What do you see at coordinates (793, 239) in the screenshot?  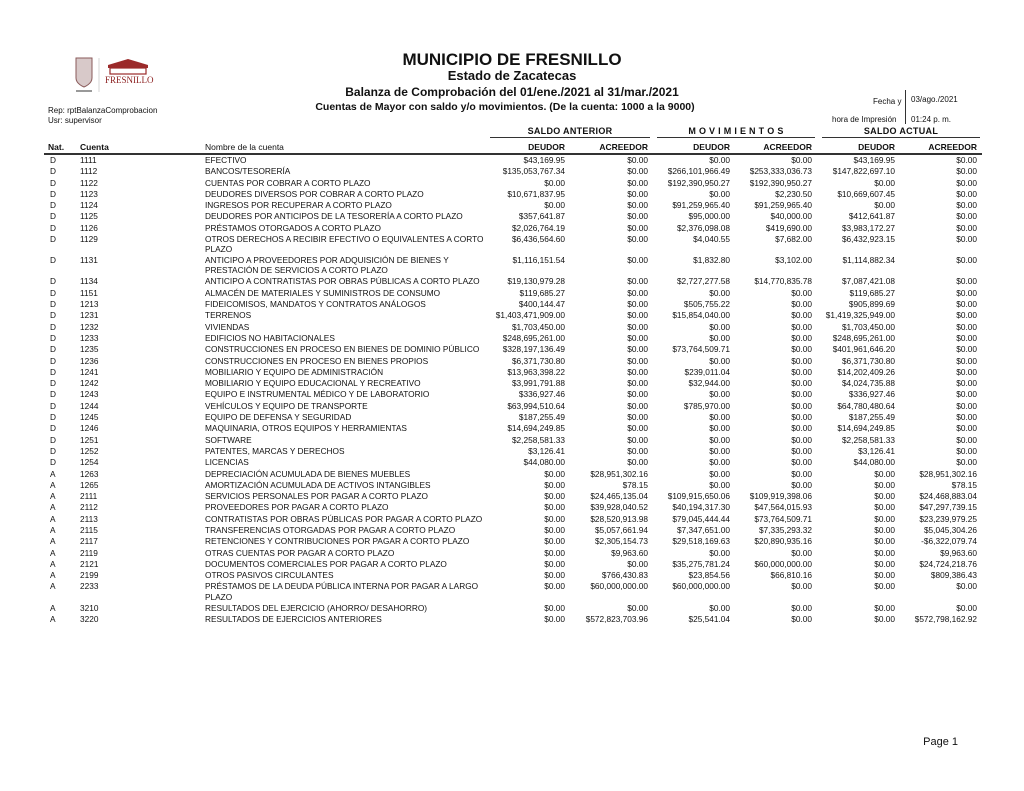 I see `mov-acreedor-cell: $7,682.00` at bounding box center [793, 239].